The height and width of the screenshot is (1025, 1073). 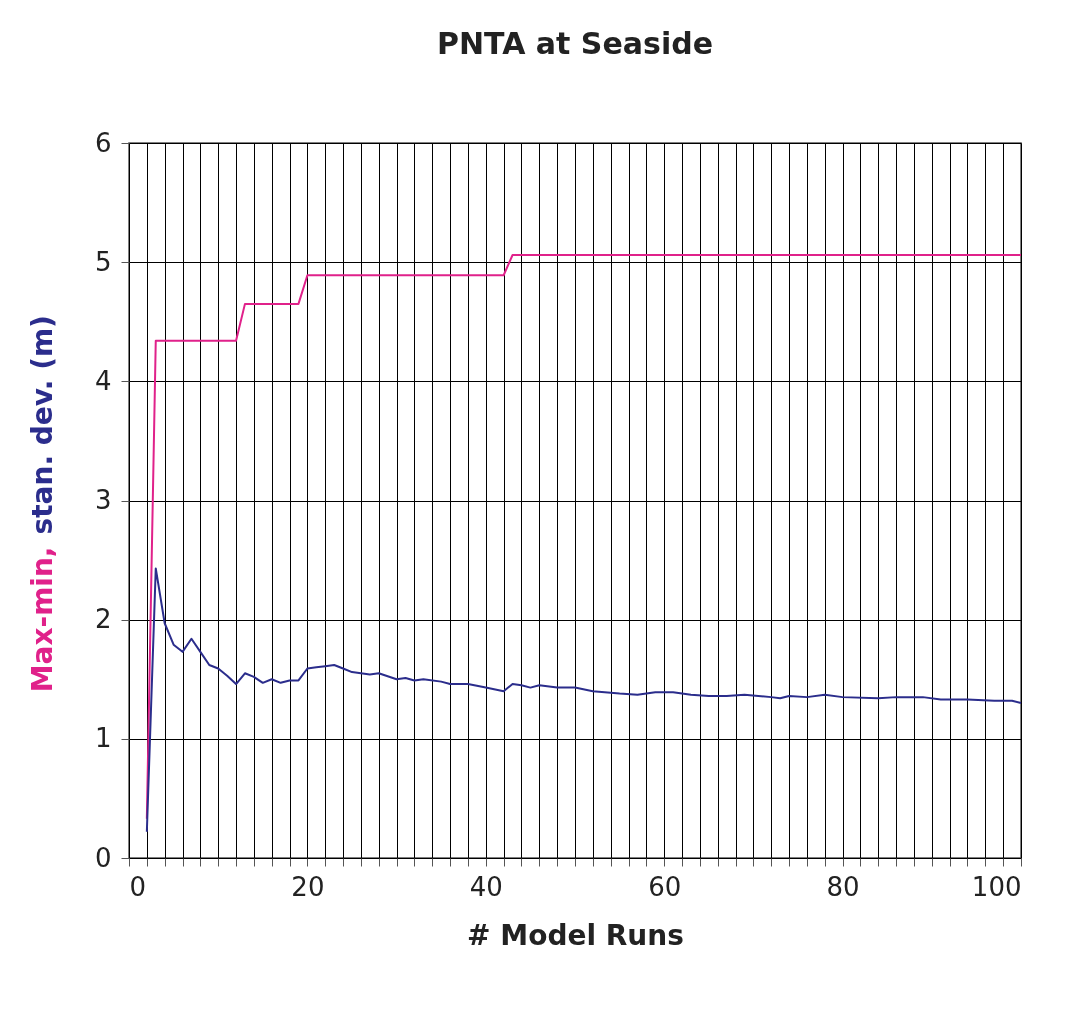 What do you see at coordinates (996, 886) in the screenshot?
I see `x-tick-label: 100` at bounding box center [996, 886].